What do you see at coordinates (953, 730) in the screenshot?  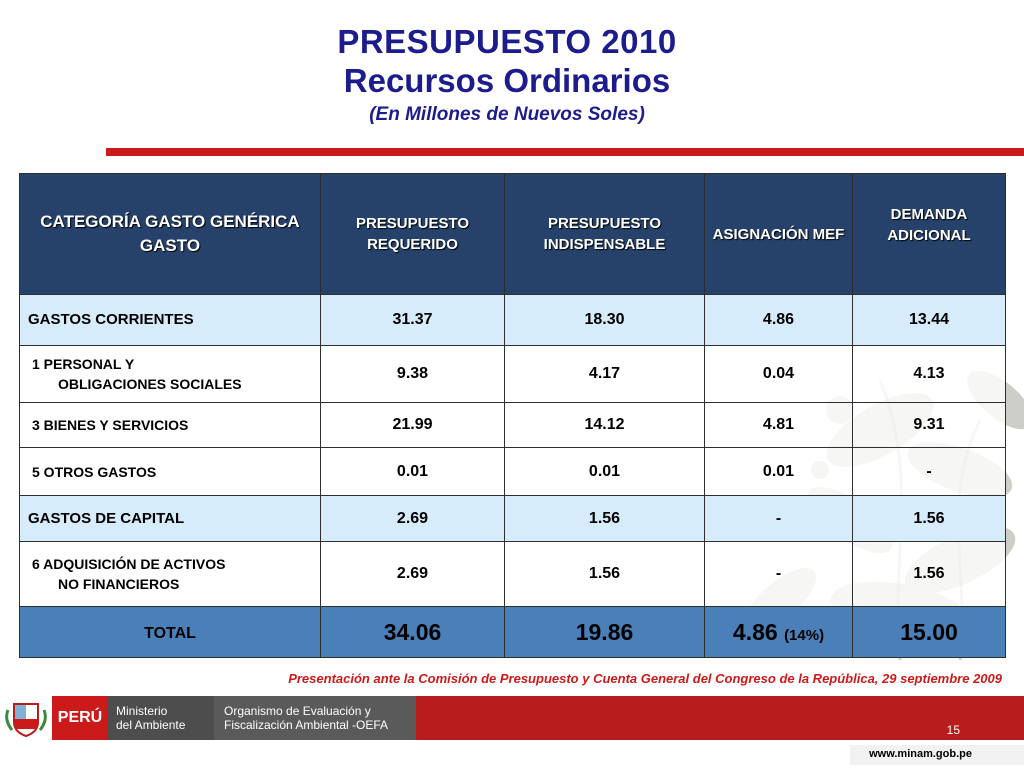 I see `page-number: 15` at bounding box center [953, 730].